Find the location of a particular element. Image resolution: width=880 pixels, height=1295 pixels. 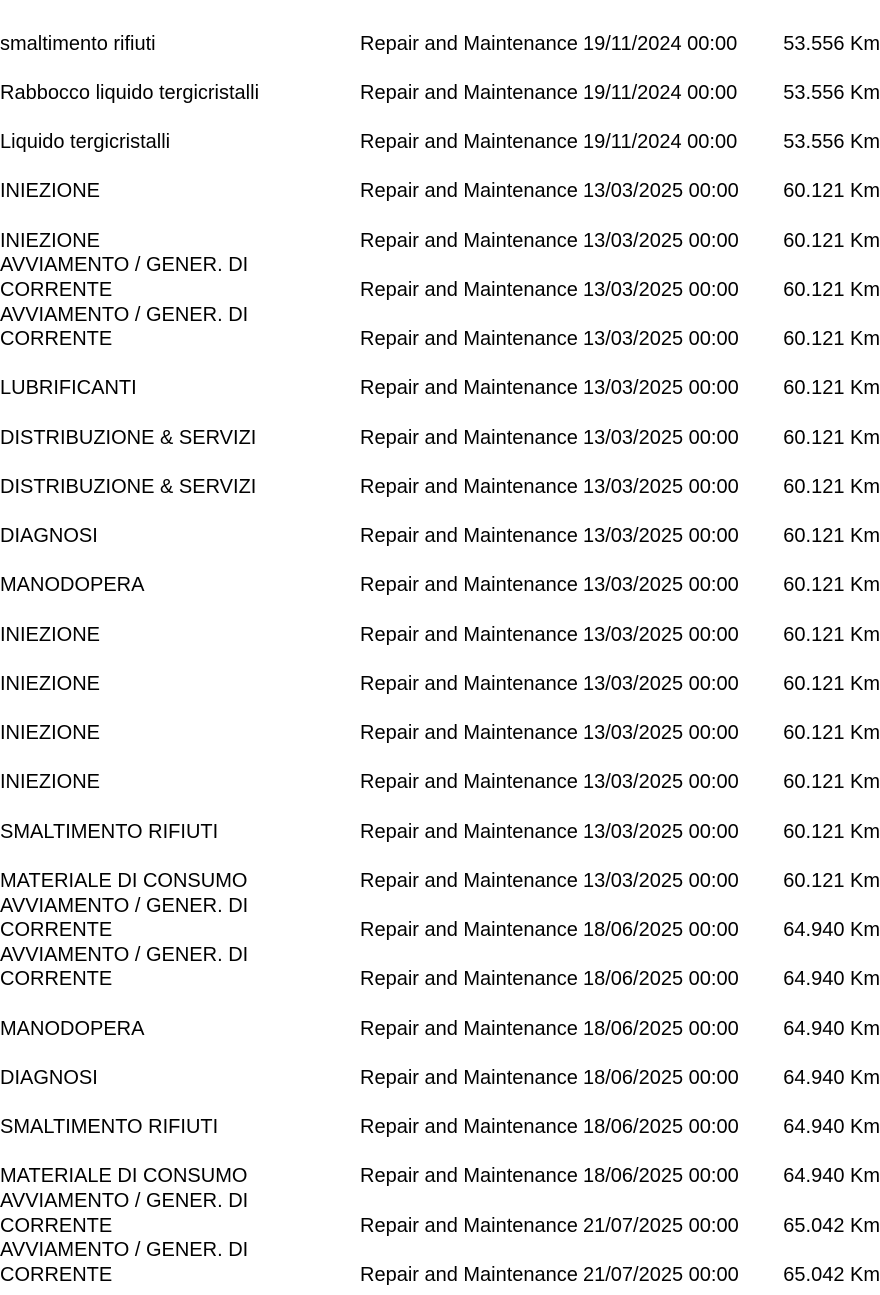

row-description: MANODOPERA is located at coordinates (72, 585).